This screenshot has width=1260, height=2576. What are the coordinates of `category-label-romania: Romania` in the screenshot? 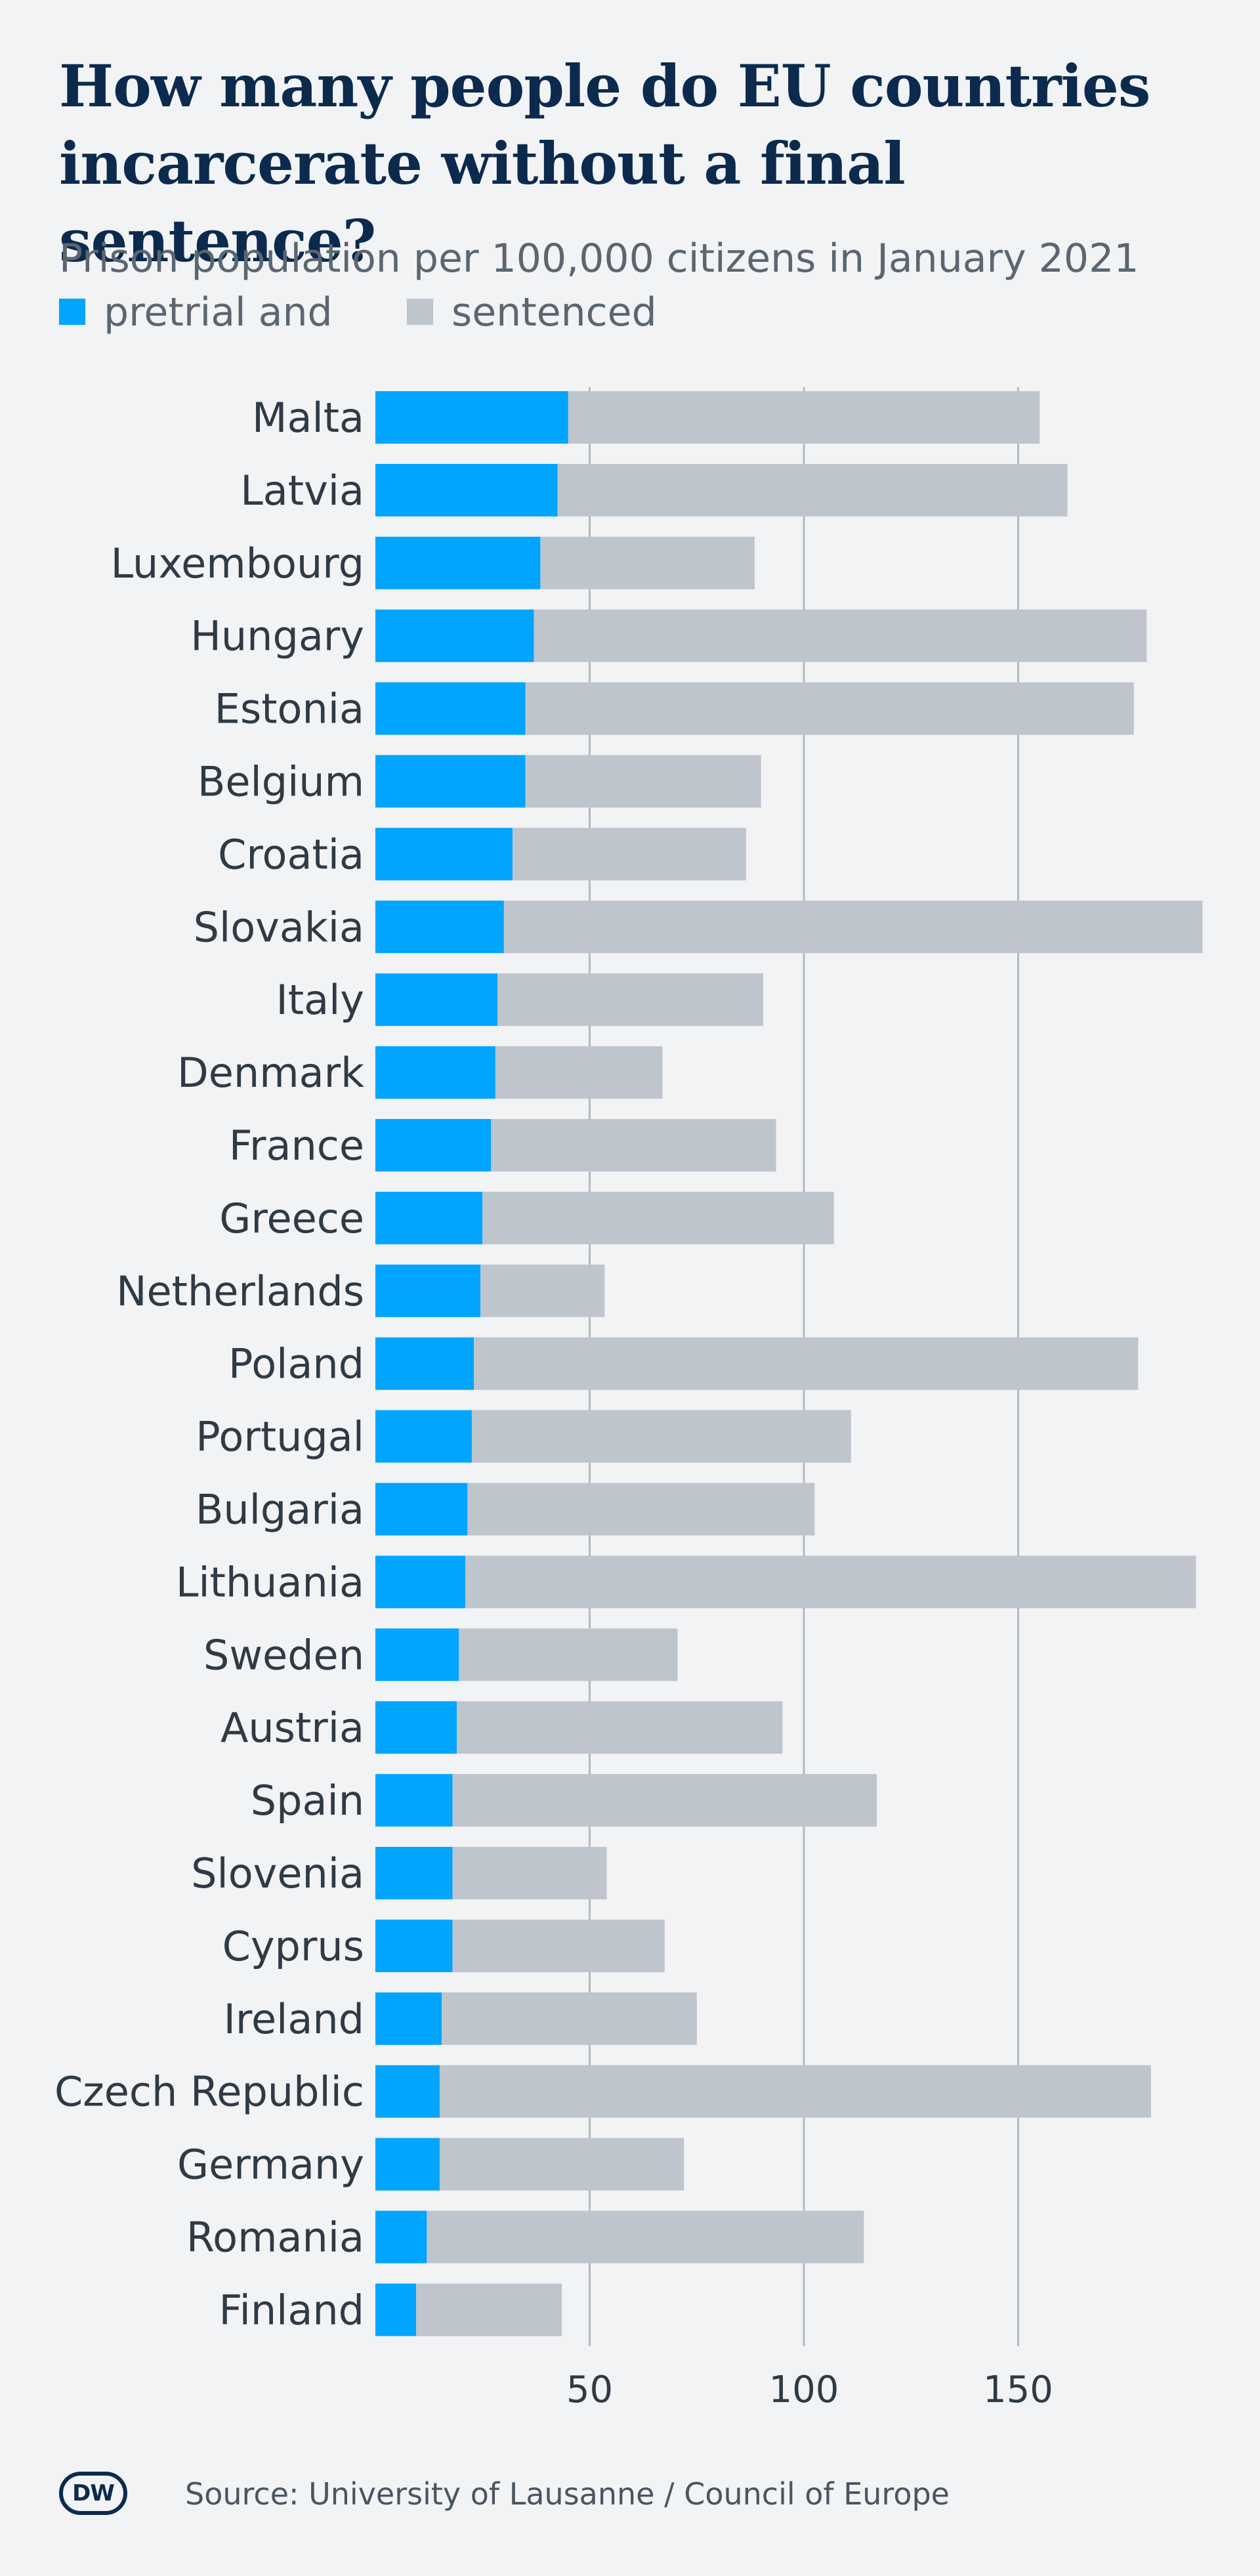 It's located at (275, 2238).